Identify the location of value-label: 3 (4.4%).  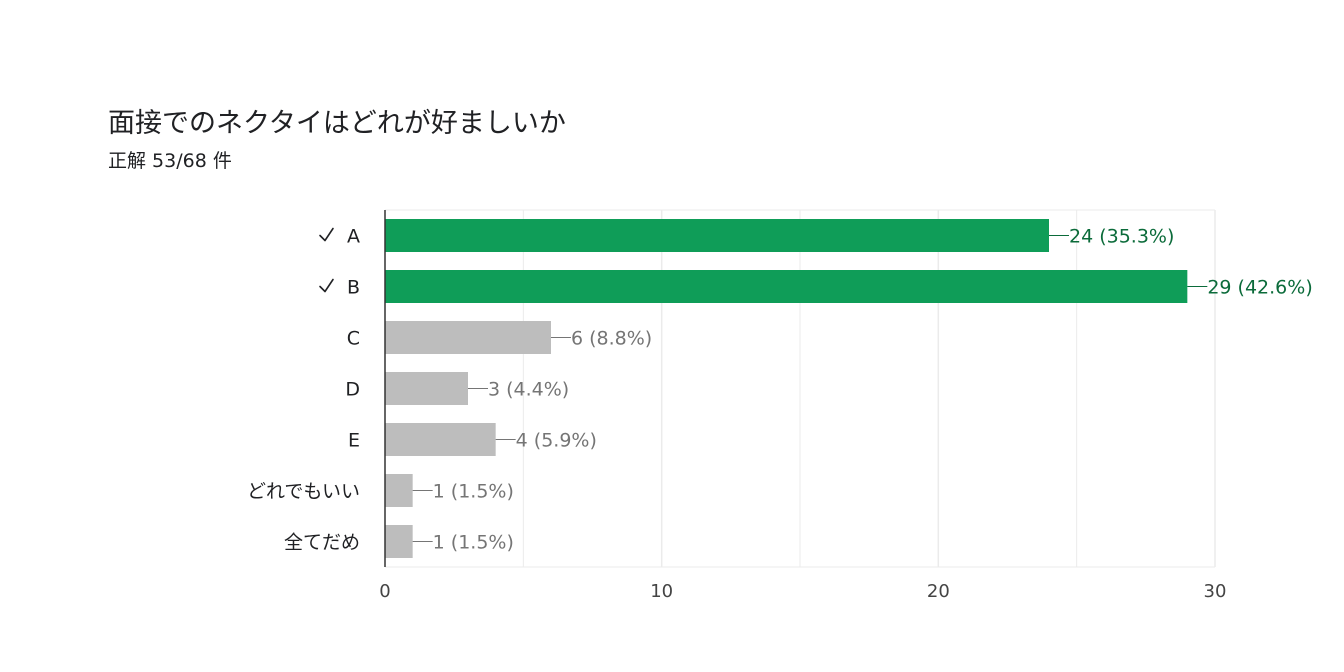
(528, 390).